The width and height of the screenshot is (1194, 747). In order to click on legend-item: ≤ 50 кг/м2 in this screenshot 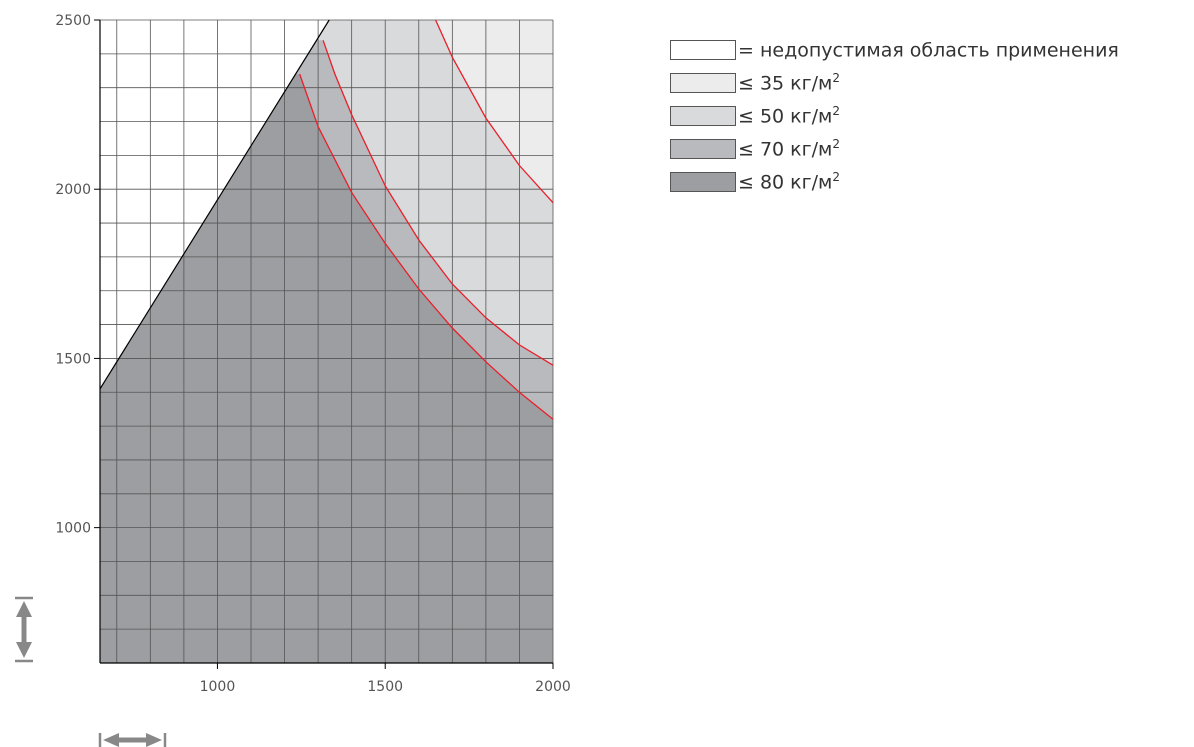, I will do `click(894, 115)`.